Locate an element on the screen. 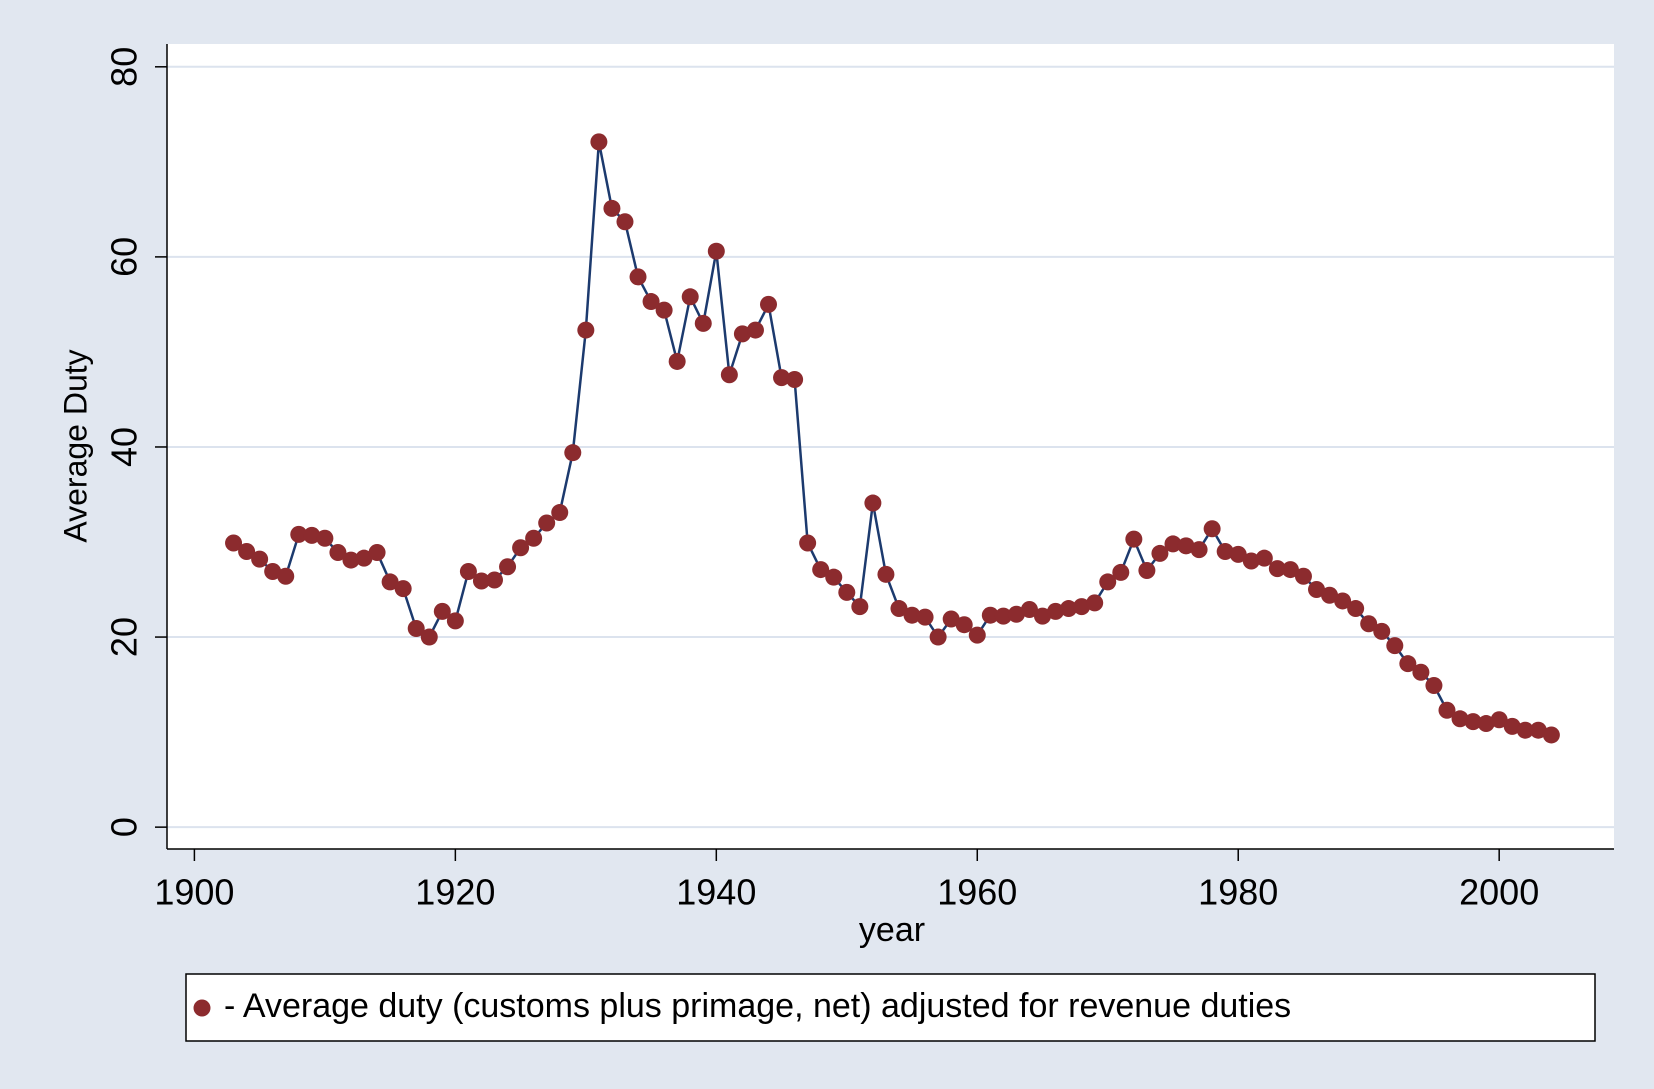 The height and width of the screenshot is (1089, 1654). x-tick-label: 1900 is located at coordinates (194, 892).